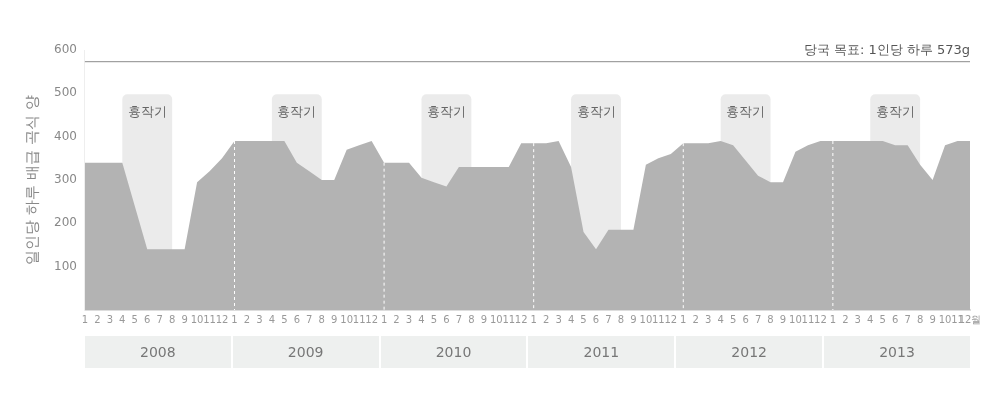 Image resolution: width=1004 pixels, height=407 pixels. What do you see at coordinates (65, 135) in the screenshot?
I see `y-tick-label: 400` at bounding box center [65, 135].